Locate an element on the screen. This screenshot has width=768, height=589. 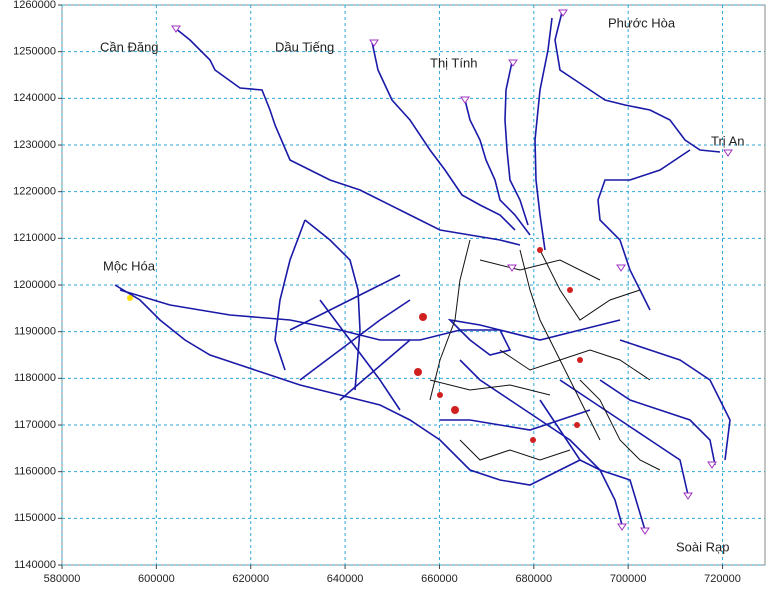
x-tick-label: 700000 is located at coordinates (628, 579).